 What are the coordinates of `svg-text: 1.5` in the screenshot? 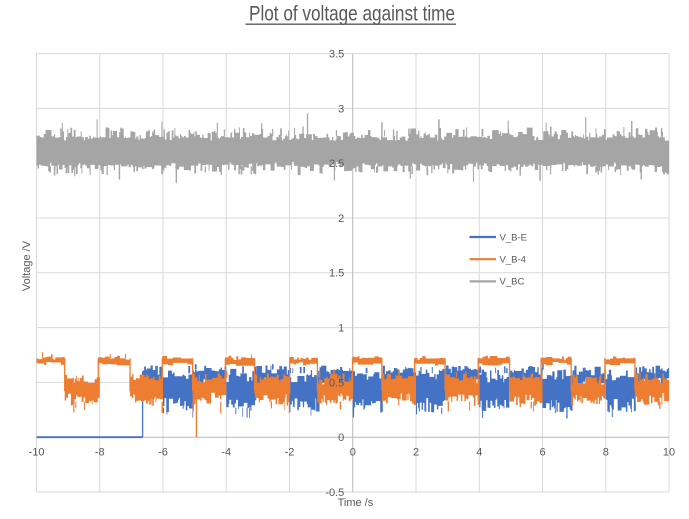 It's located at (336, 274).